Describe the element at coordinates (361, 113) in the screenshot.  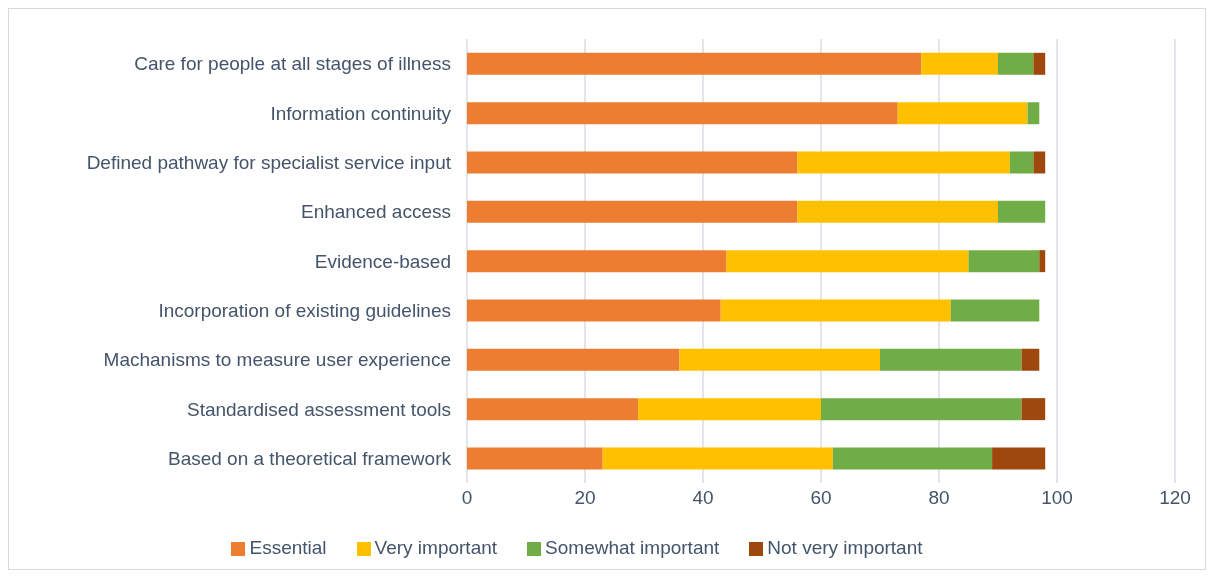
I see `y-tick-label: Information continuity` at that location.